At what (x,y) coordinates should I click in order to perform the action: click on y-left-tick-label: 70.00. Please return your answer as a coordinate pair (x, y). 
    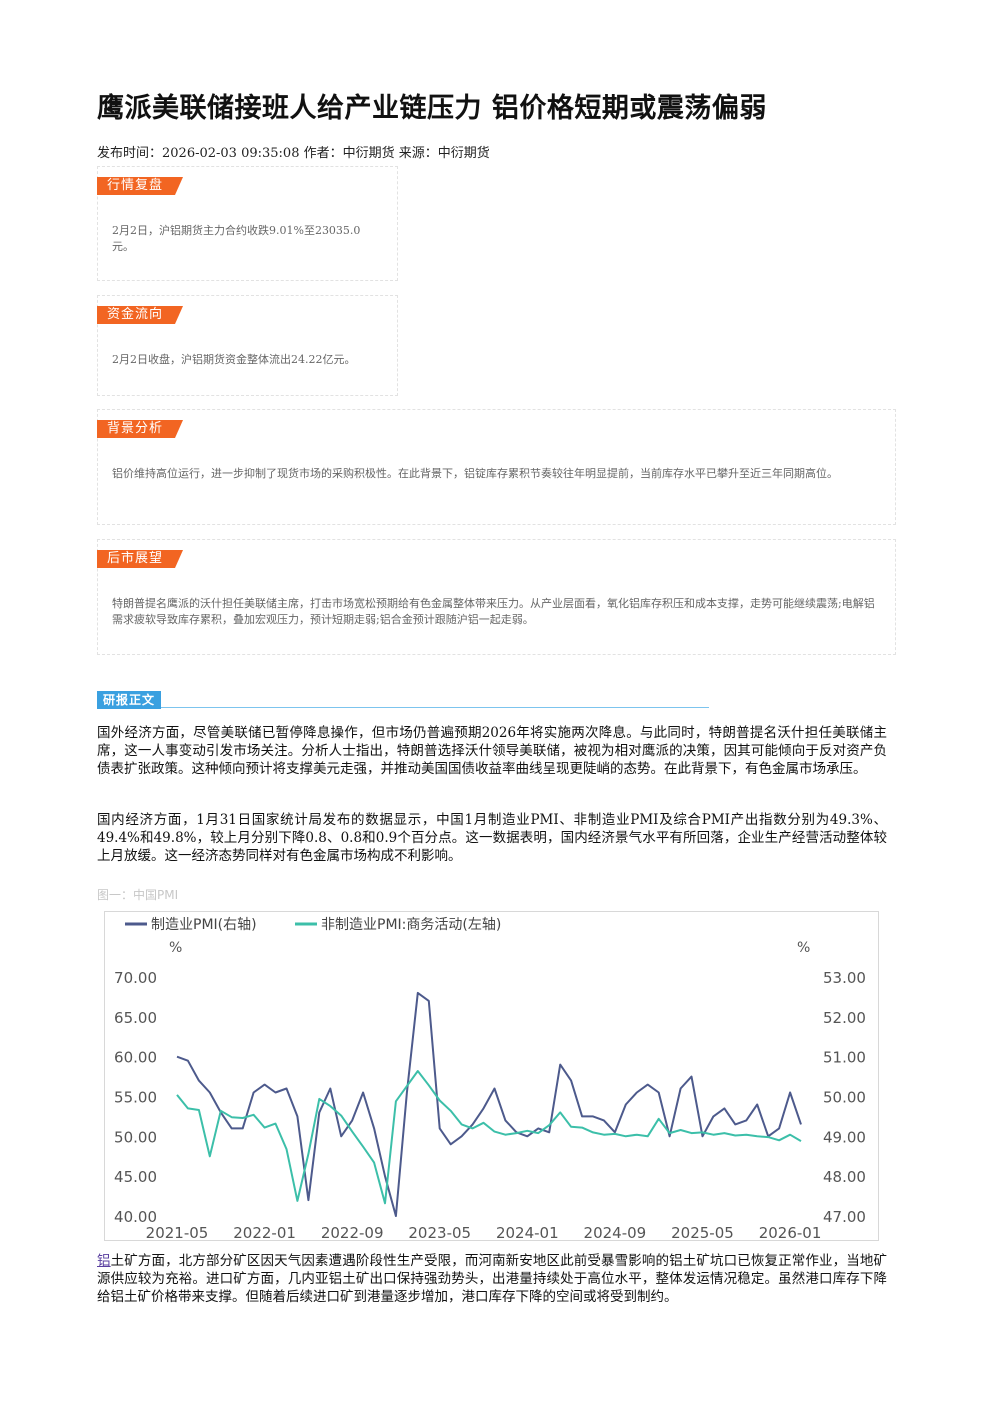
    Looking at the image, I should click on (135, 978).